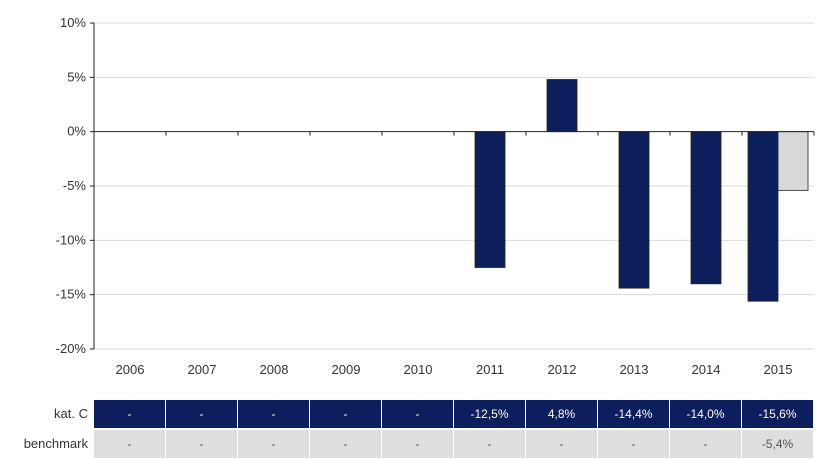 Image resolution: width=819 pixels, height=459 pixels. Describe the element at coordinates (634, 369) in the screenshot. I see `x-tick-label: 2013` at that location.